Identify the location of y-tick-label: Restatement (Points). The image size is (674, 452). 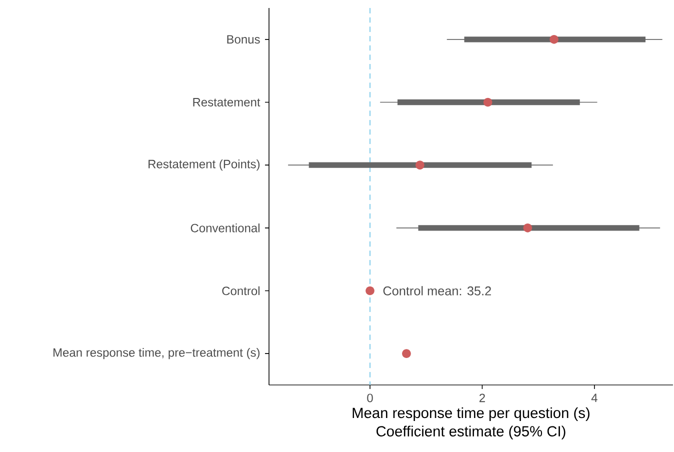
(204, 165).